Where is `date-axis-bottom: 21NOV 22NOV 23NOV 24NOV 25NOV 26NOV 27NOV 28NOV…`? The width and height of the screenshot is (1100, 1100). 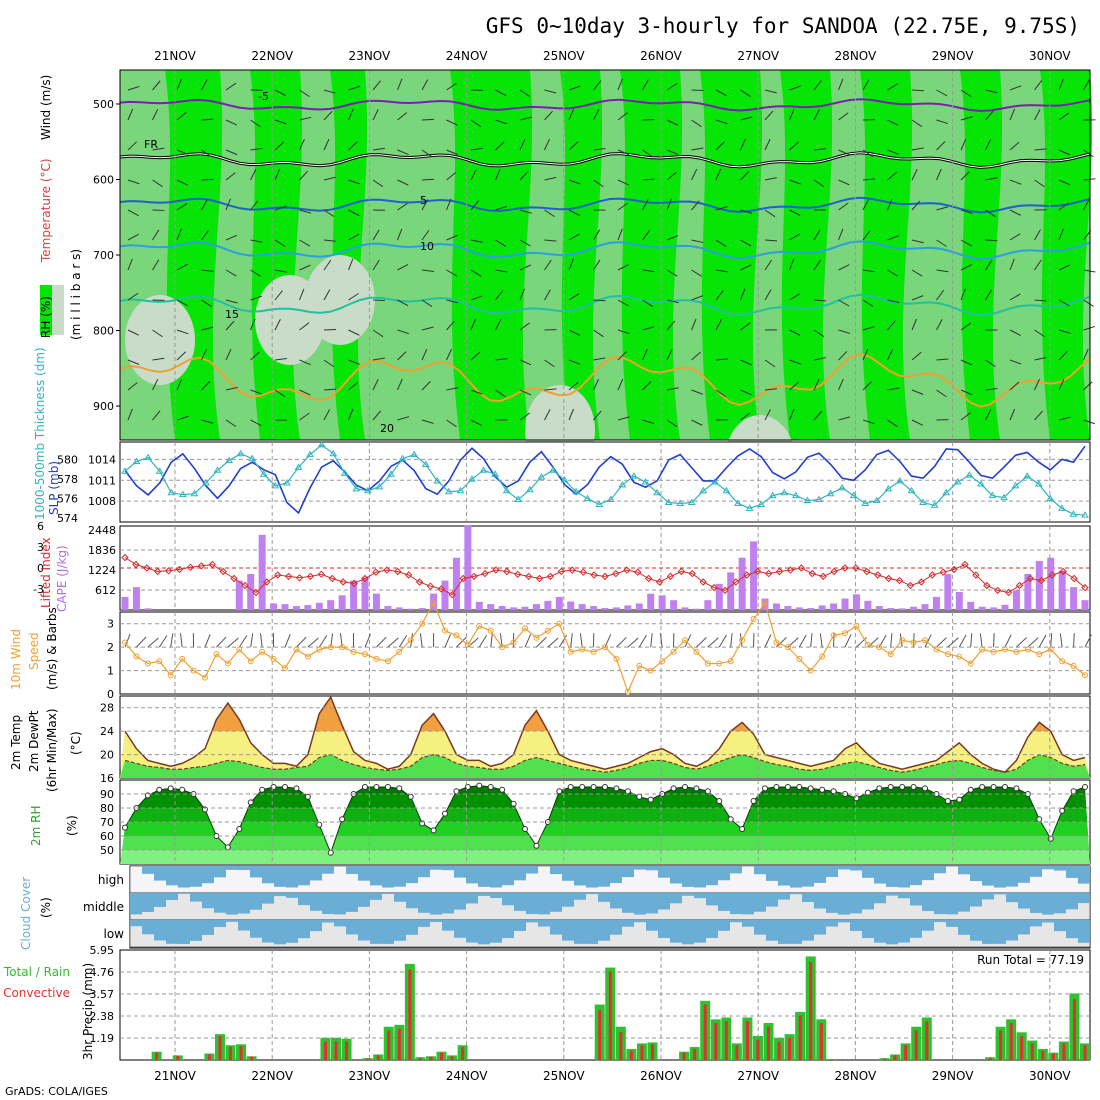
date-axis-bottom: 21NOV 22NOV 23NOV 24NOV 25NOV 26NOV 27NOV 28NOV… is located at coordinates (612, 1076).